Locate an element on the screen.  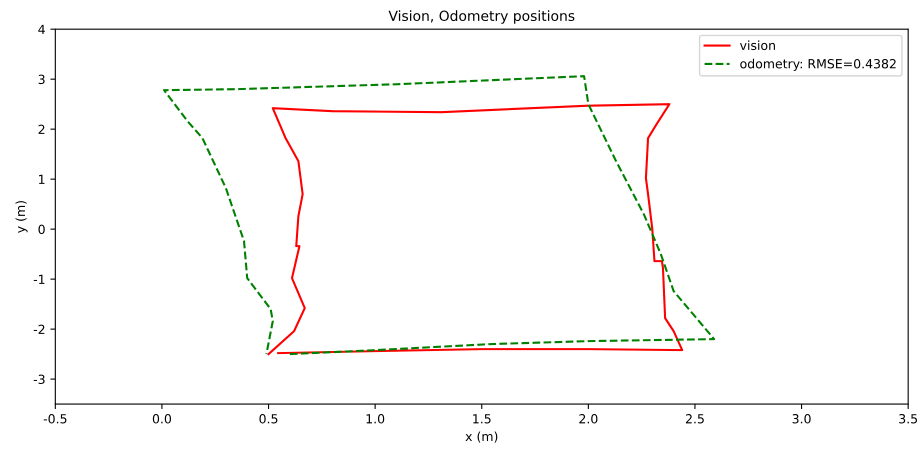
chart-title: Vision, Odometry positions is located at coordinates (481, 17).